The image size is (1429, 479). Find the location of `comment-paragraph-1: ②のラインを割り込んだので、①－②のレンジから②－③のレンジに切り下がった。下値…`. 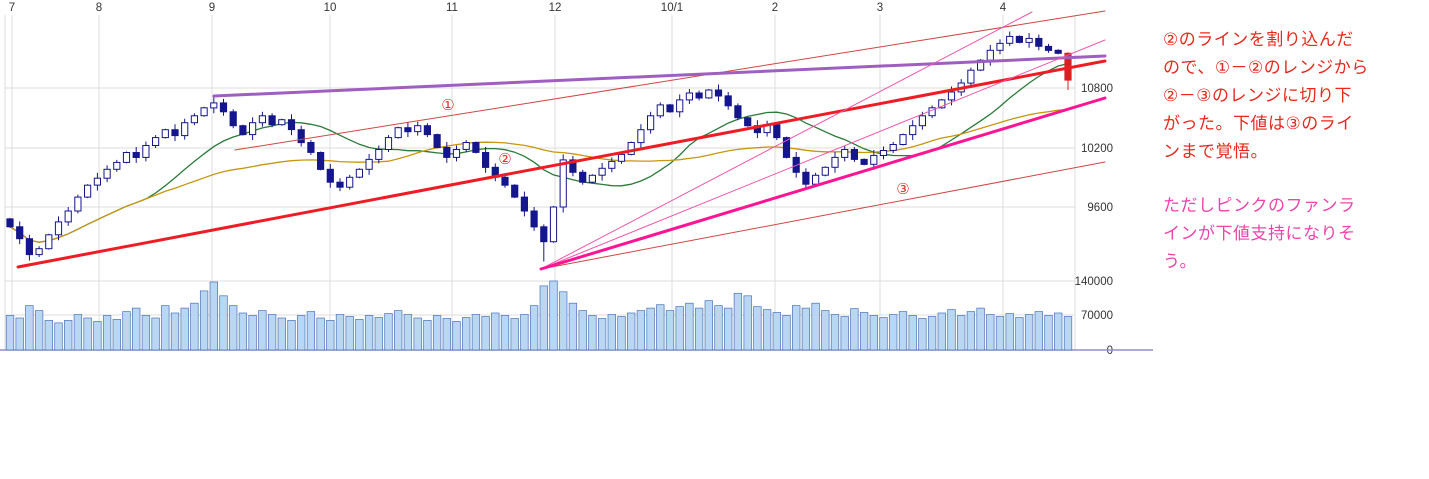

comment-paragraph-1: ②のラインを割り込んだので、①－②のレンジから②－③のレンジに切り下がった。下値… is located at coordinates (1266, 95).